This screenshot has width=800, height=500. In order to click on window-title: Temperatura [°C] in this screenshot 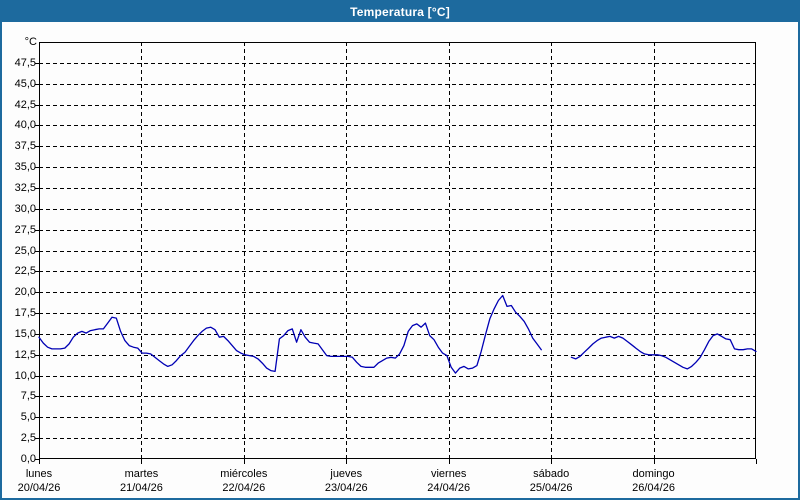, I will do `click(400, 12)`.